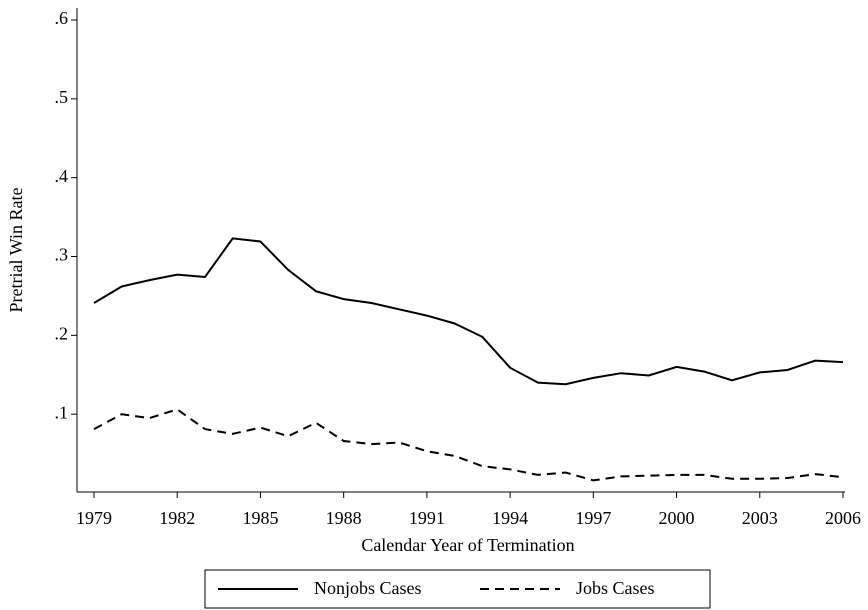  What do you see at coordinates (677, 518) in the screenshot?
I see `x-tick-label: 2000` at bounding box center [677, 518].